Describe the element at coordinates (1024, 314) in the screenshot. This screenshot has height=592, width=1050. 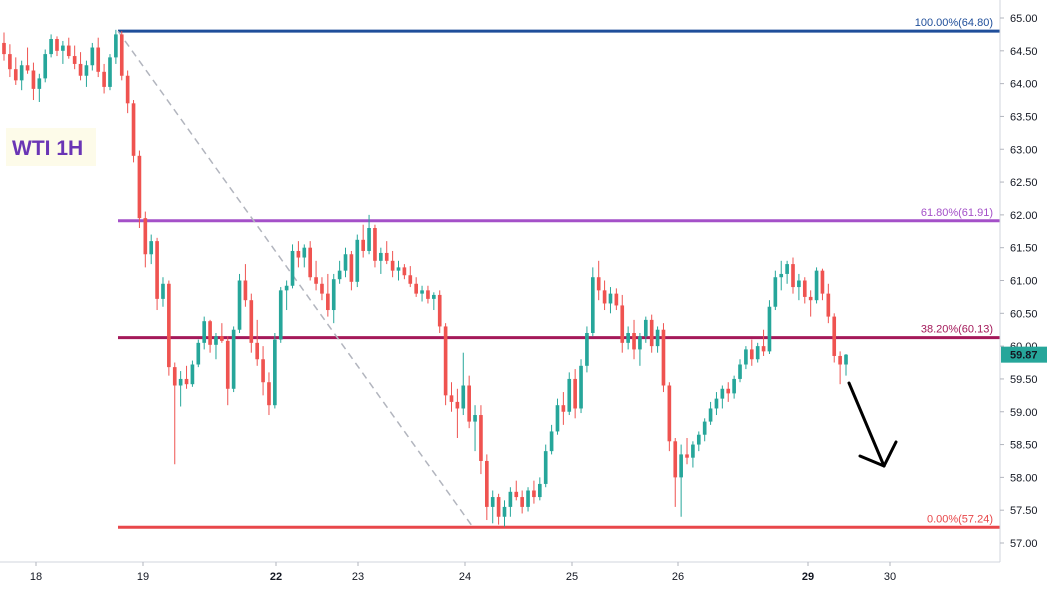
I see `price-tick-label: 60.50` at that location.